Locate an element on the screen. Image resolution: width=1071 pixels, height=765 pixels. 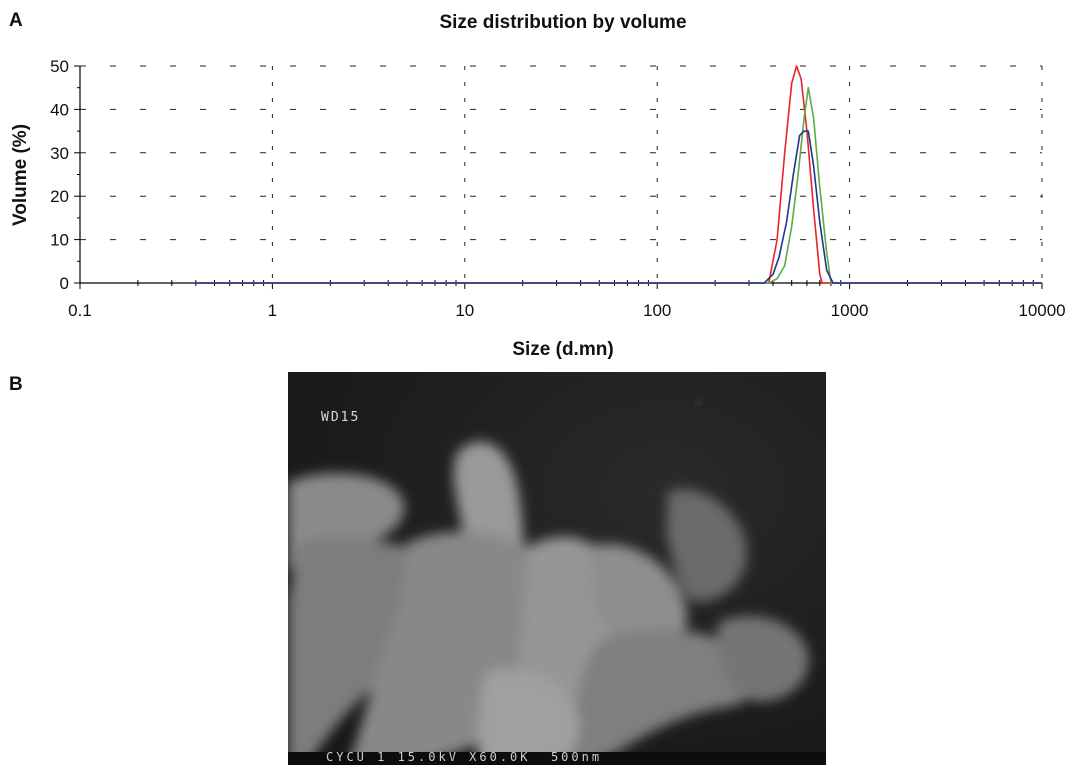
y-tick-label: 0 is located at coordinates (64, 283).